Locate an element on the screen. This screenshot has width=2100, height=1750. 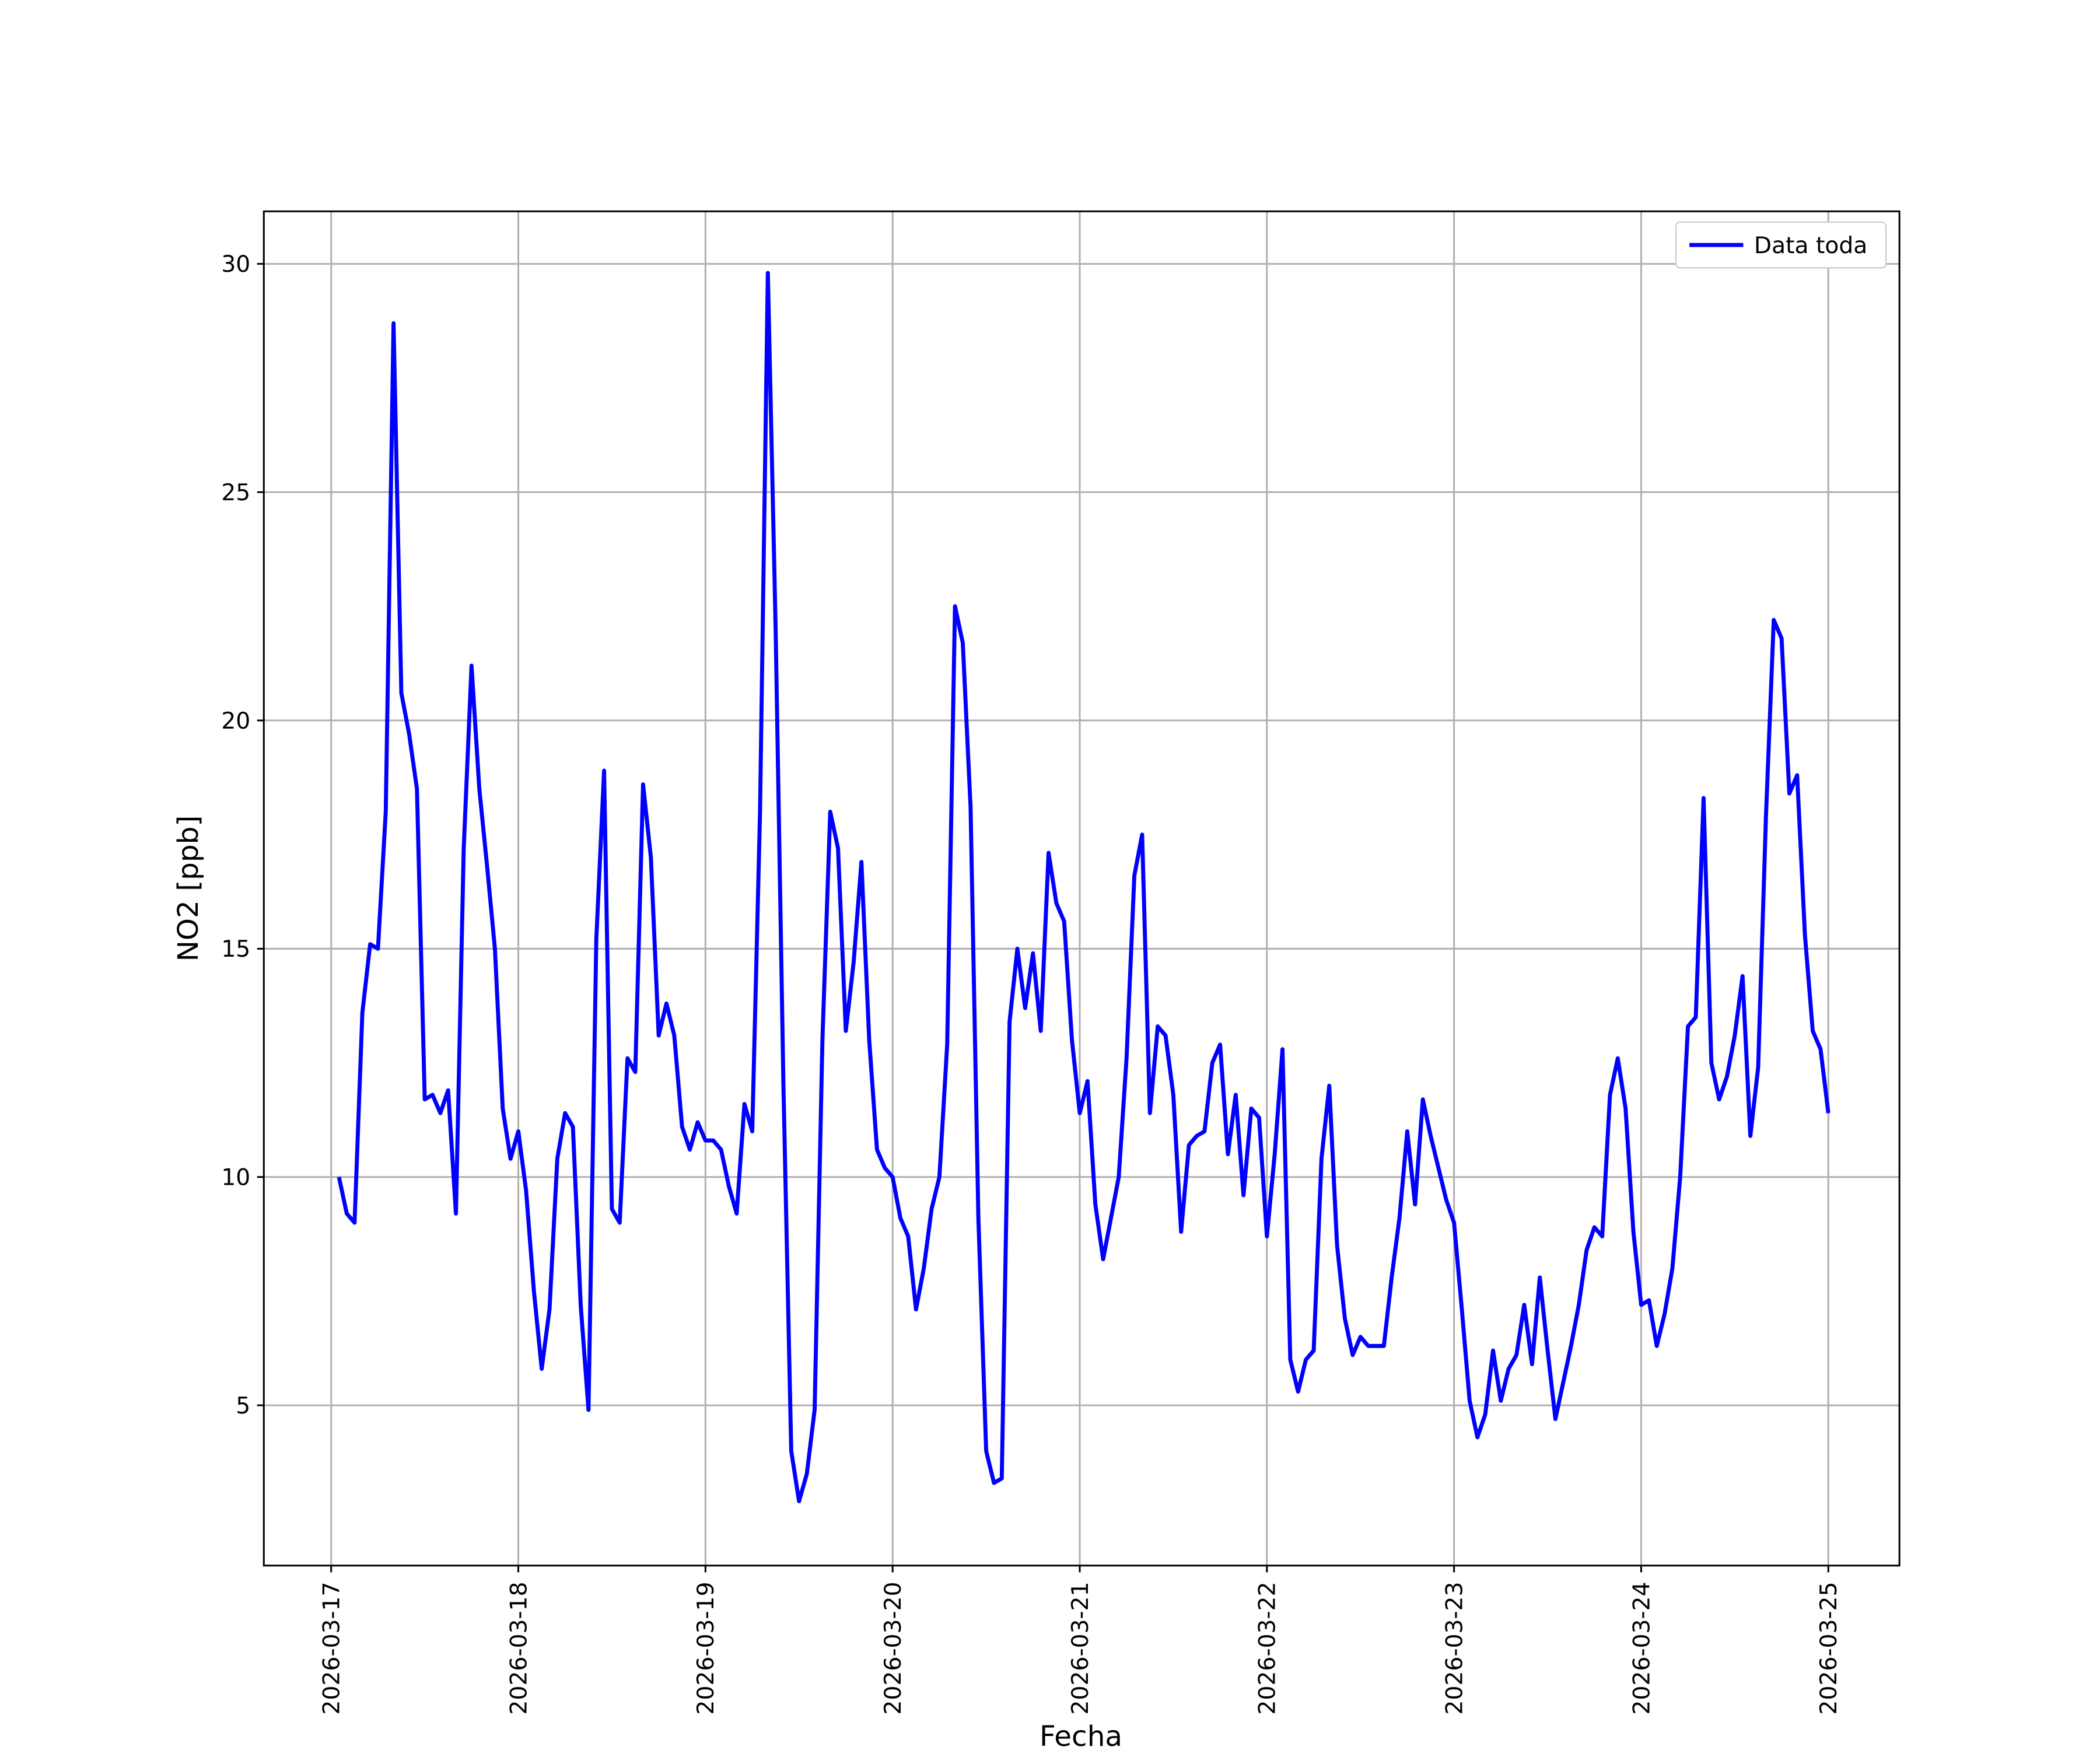
y-tick-label: 25 is located at coordinates (235, 493).